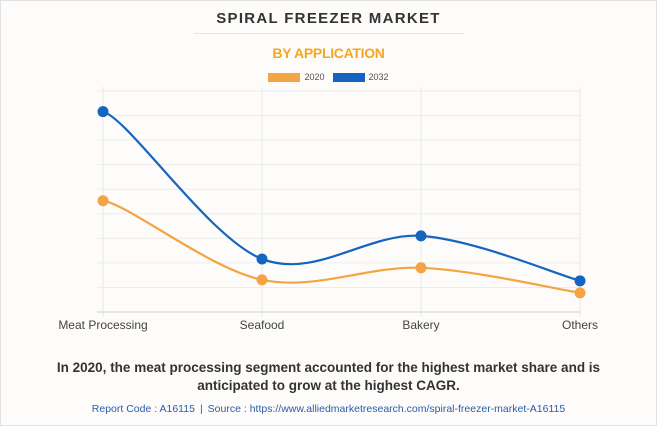 This screenshot has height=426, width=657. I want to click on data-point-2032-meat-processing, so click(103, 112).